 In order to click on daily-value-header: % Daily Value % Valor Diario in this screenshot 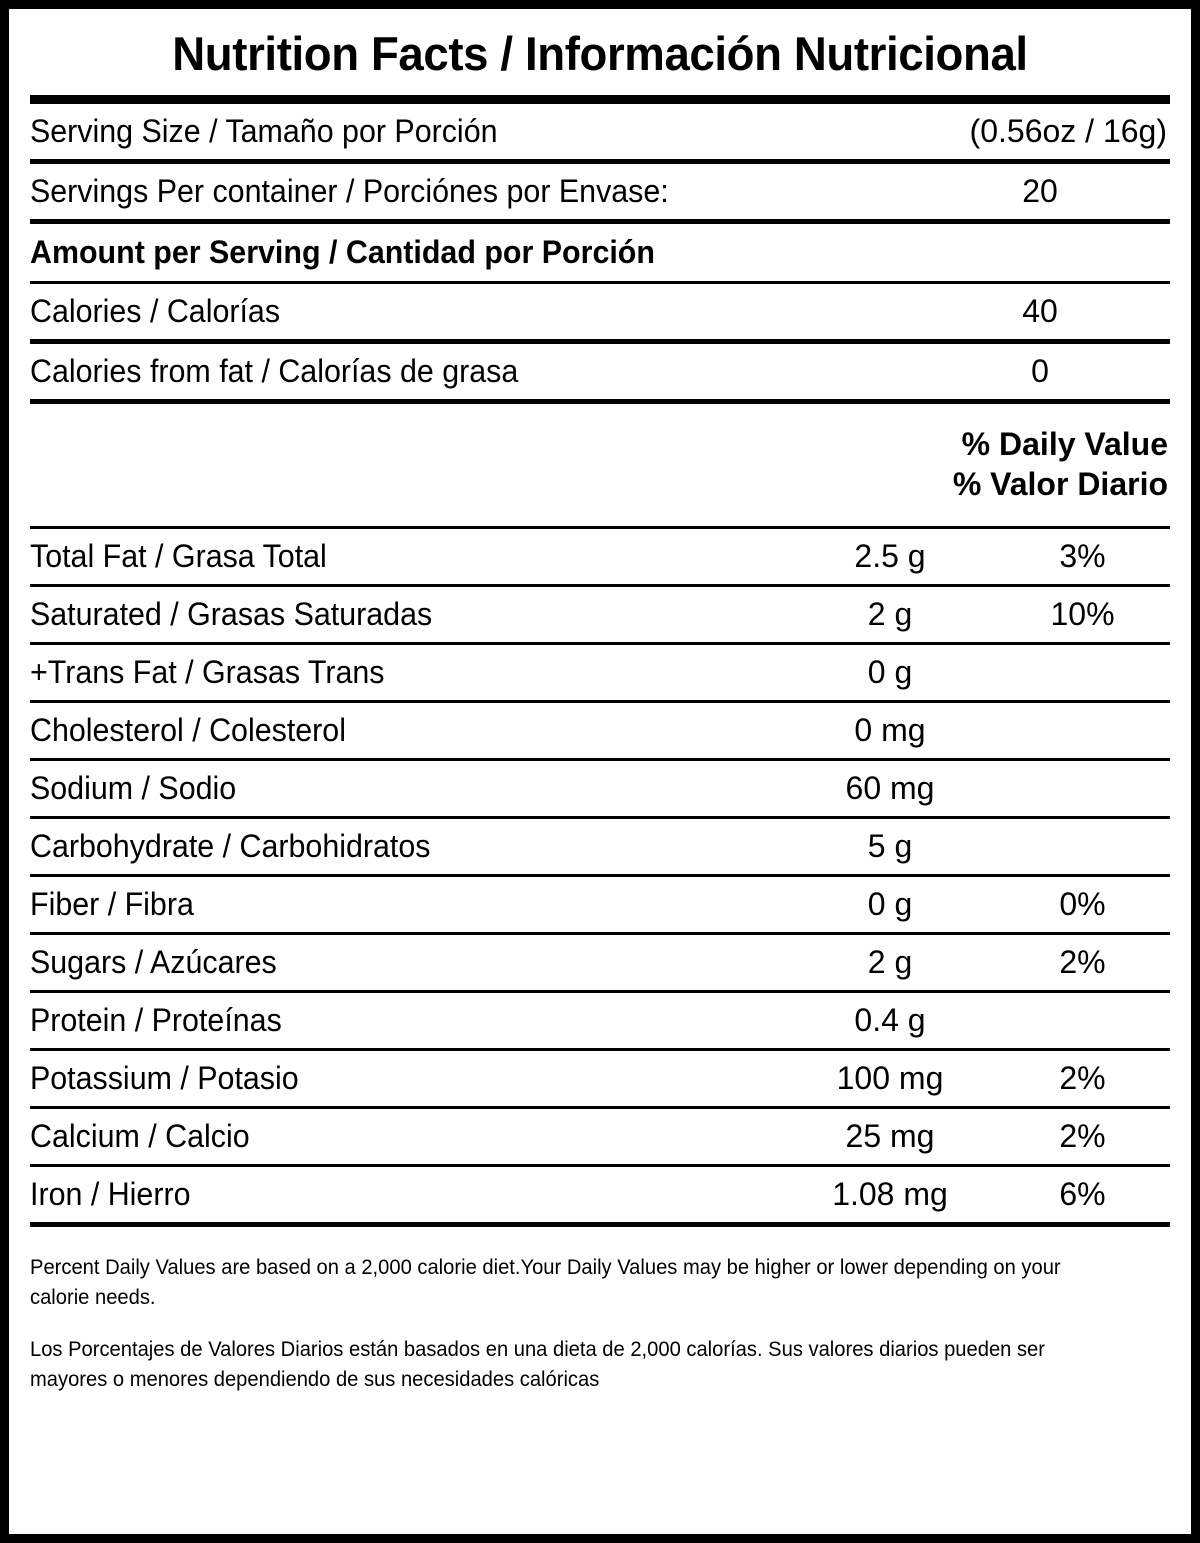, I will do `click(600, 465)`.